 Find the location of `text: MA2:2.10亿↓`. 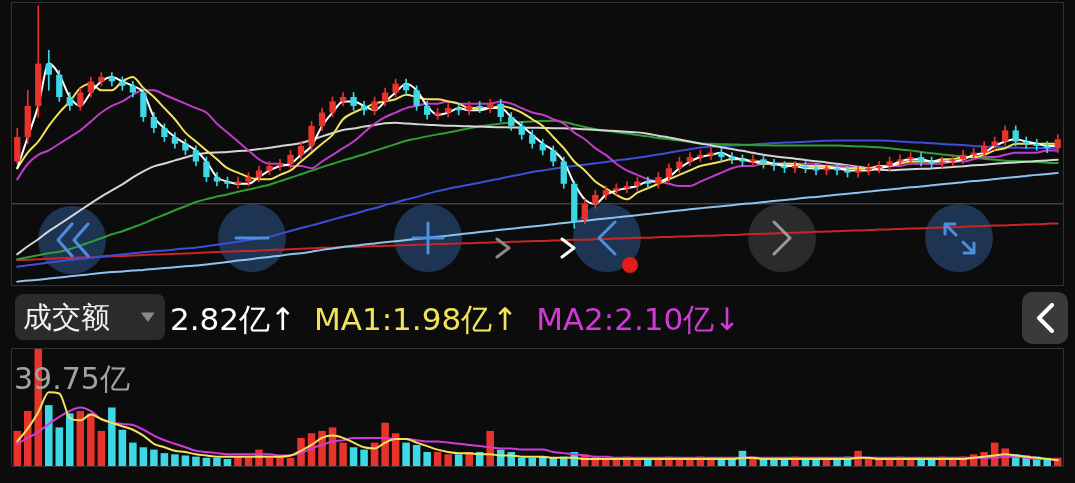

text: MA2:2.10亿↓ is located at coordinates (638, 319).